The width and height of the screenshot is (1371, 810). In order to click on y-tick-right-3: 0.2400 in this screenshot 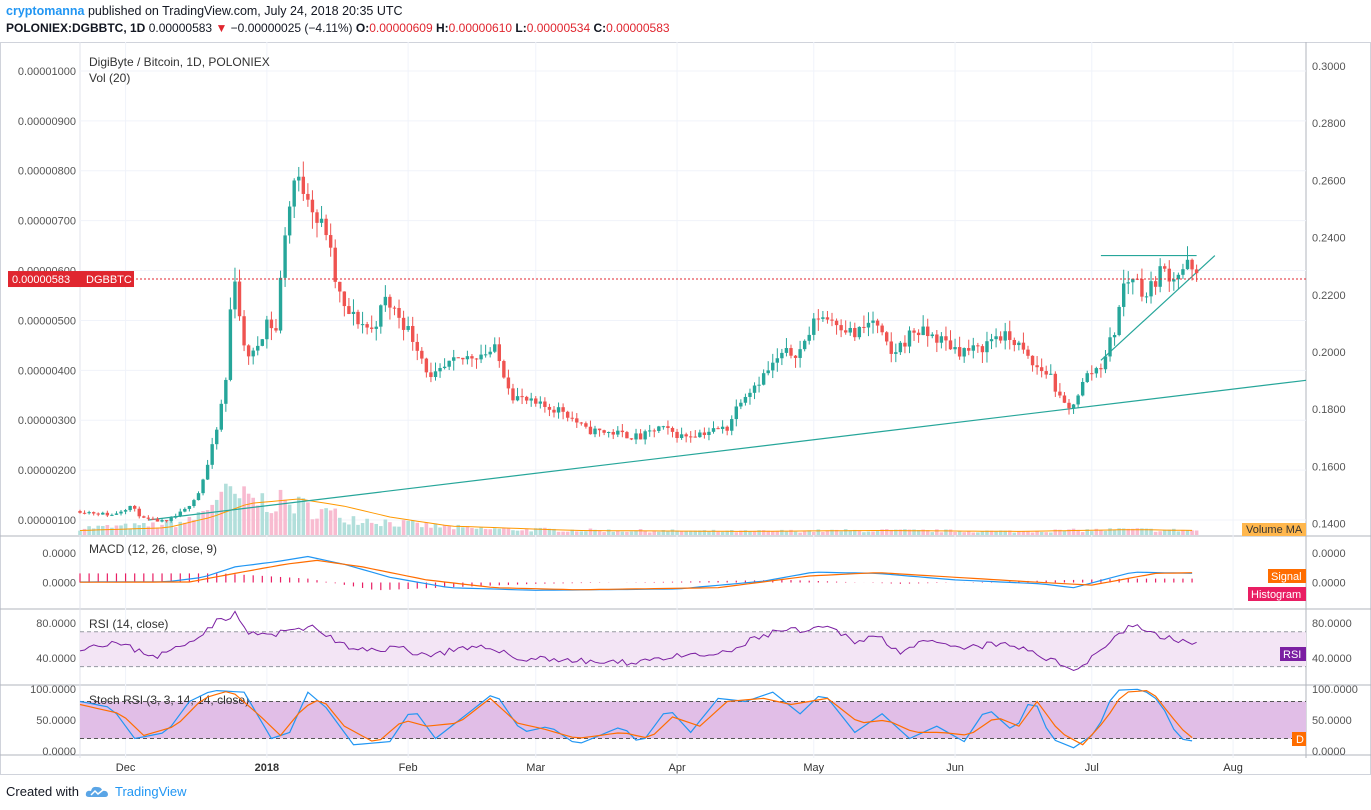, I will do `click(1329, 239)`.